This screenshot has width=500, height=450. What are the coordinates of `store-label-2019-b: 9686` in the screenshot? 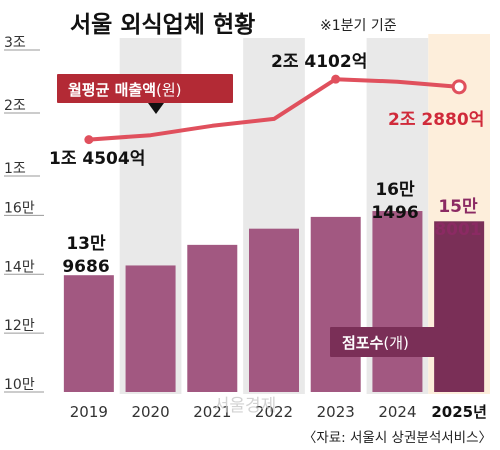 It's located at (85, 267).